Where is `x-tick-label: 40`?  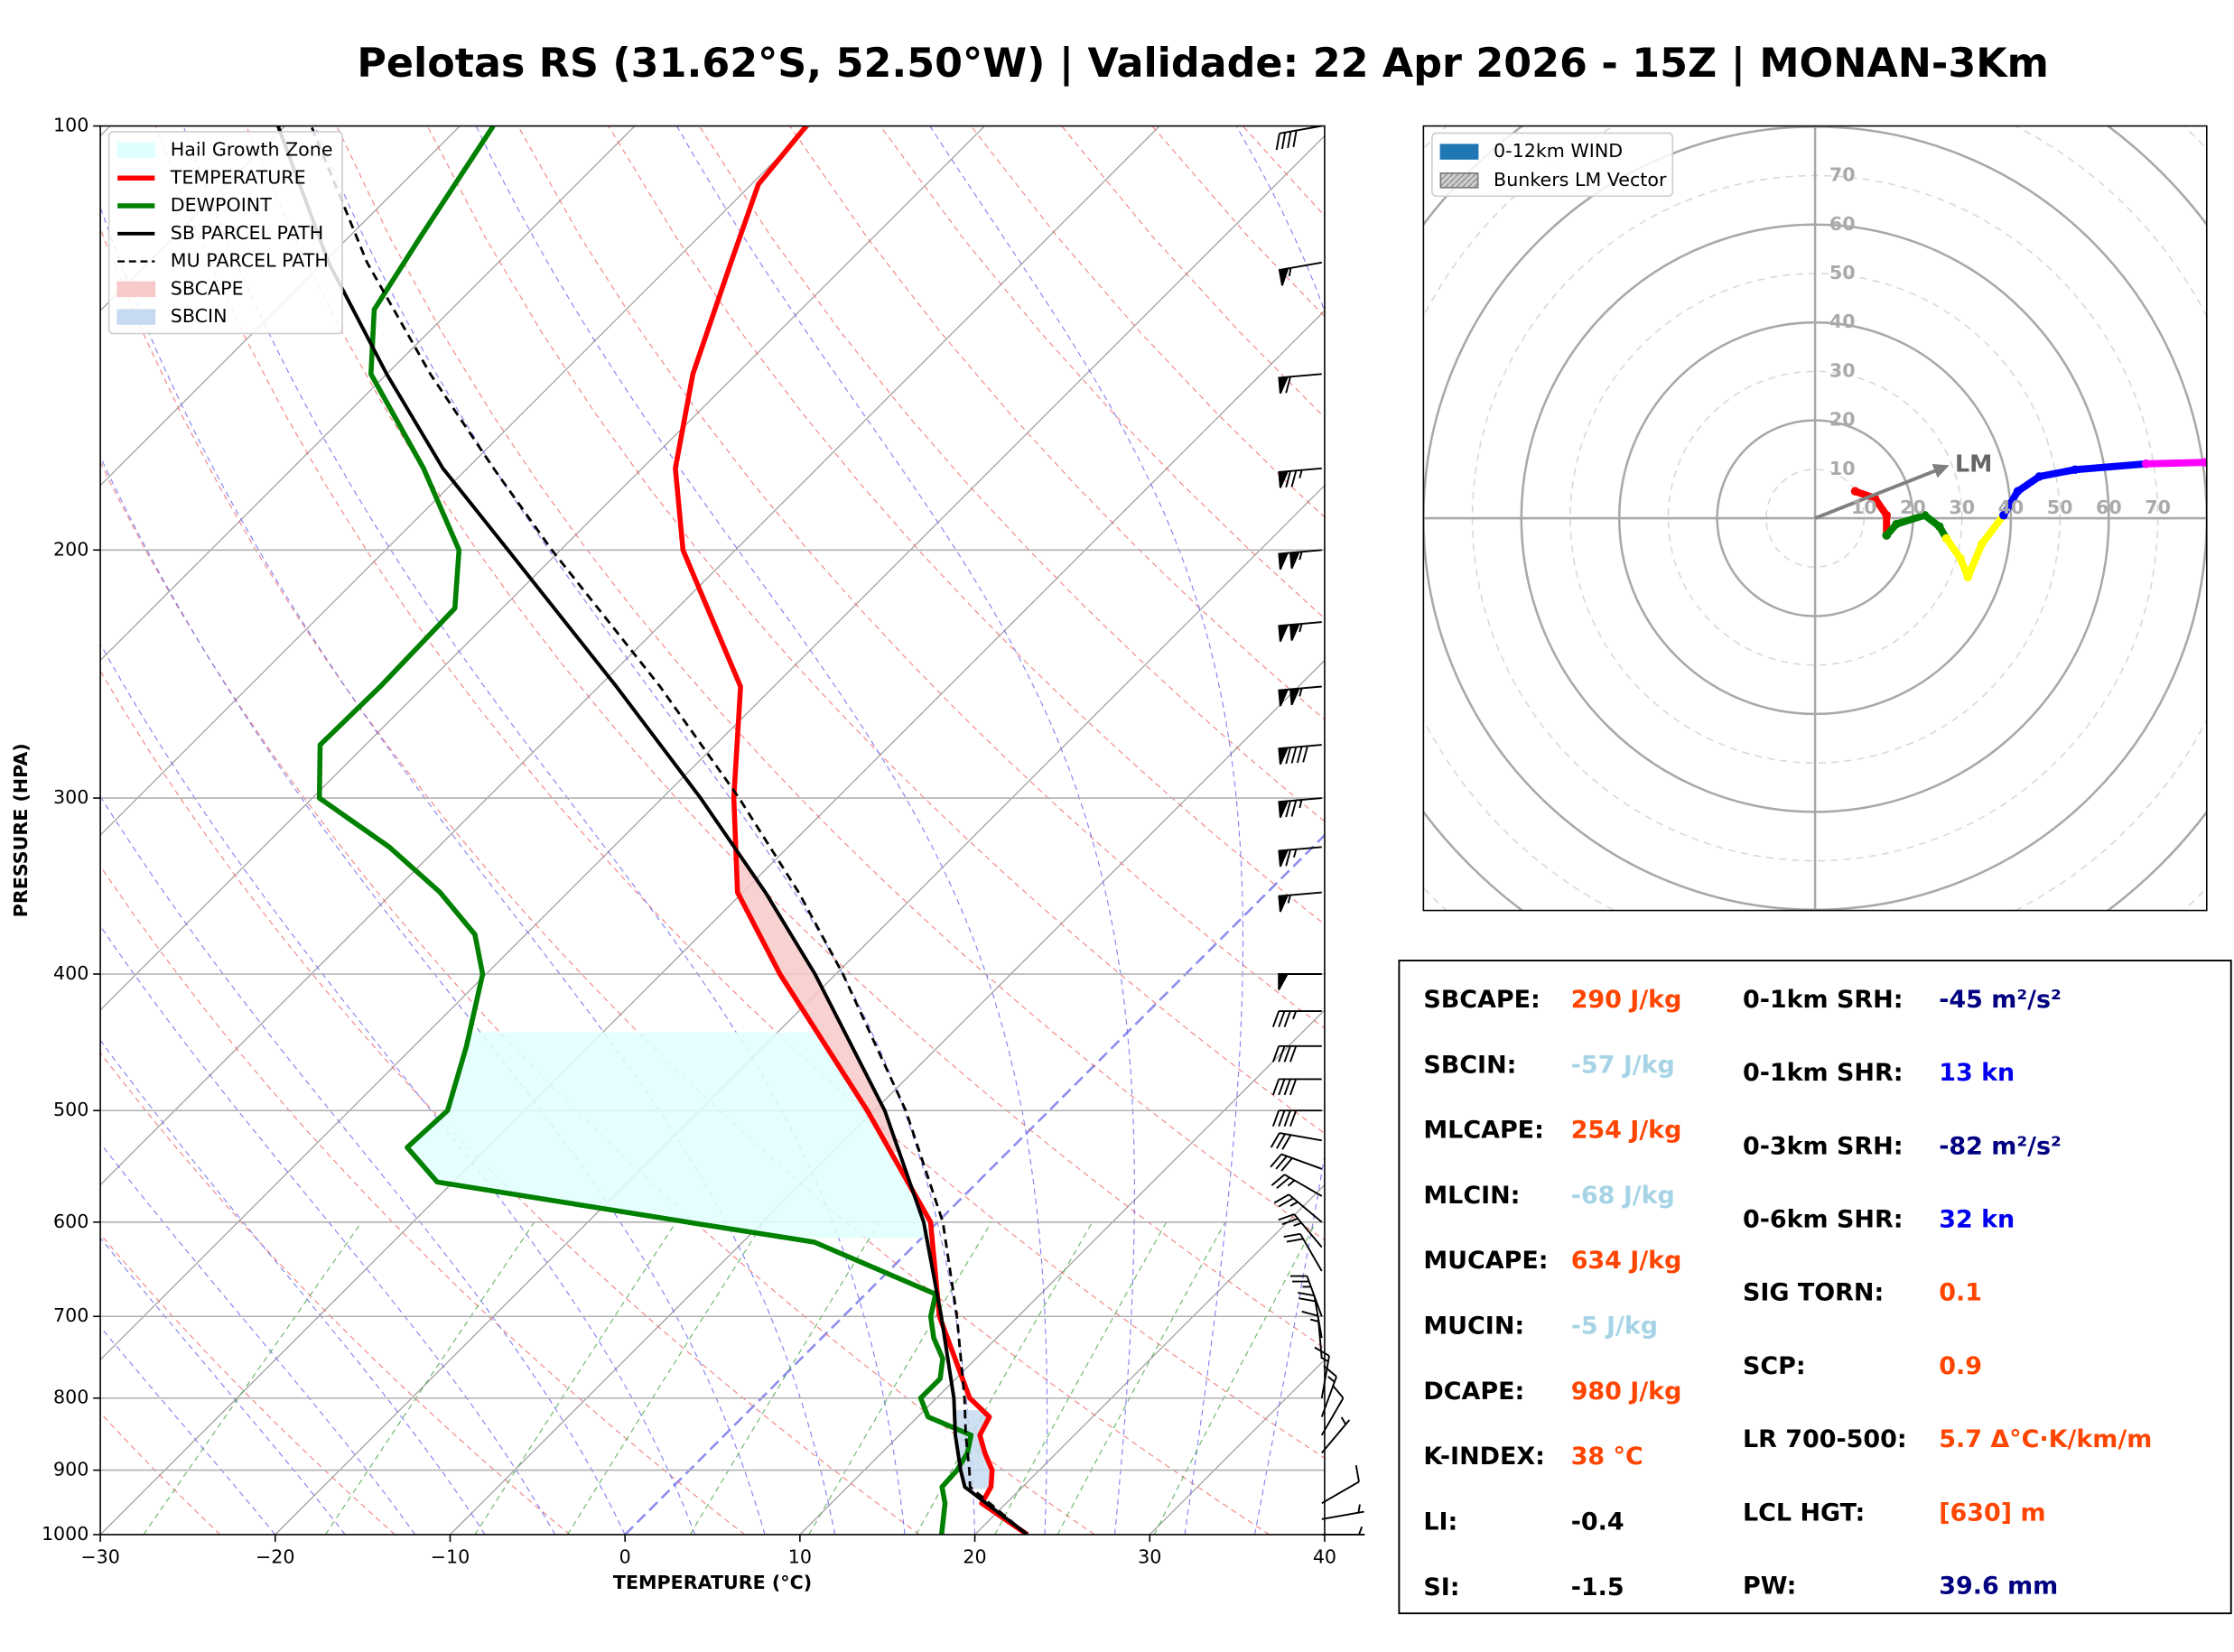 x-tick-label: 40 is located at coordinates (1324, 1556).